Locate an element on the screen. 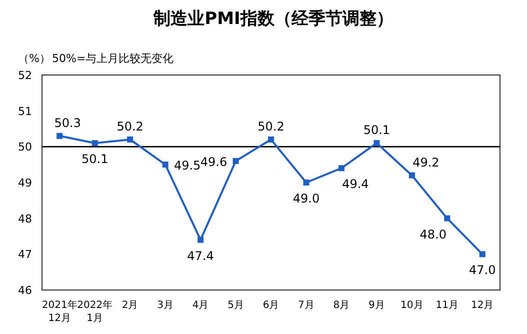  data-label: 49.0 is located at coordinates (306, 199).